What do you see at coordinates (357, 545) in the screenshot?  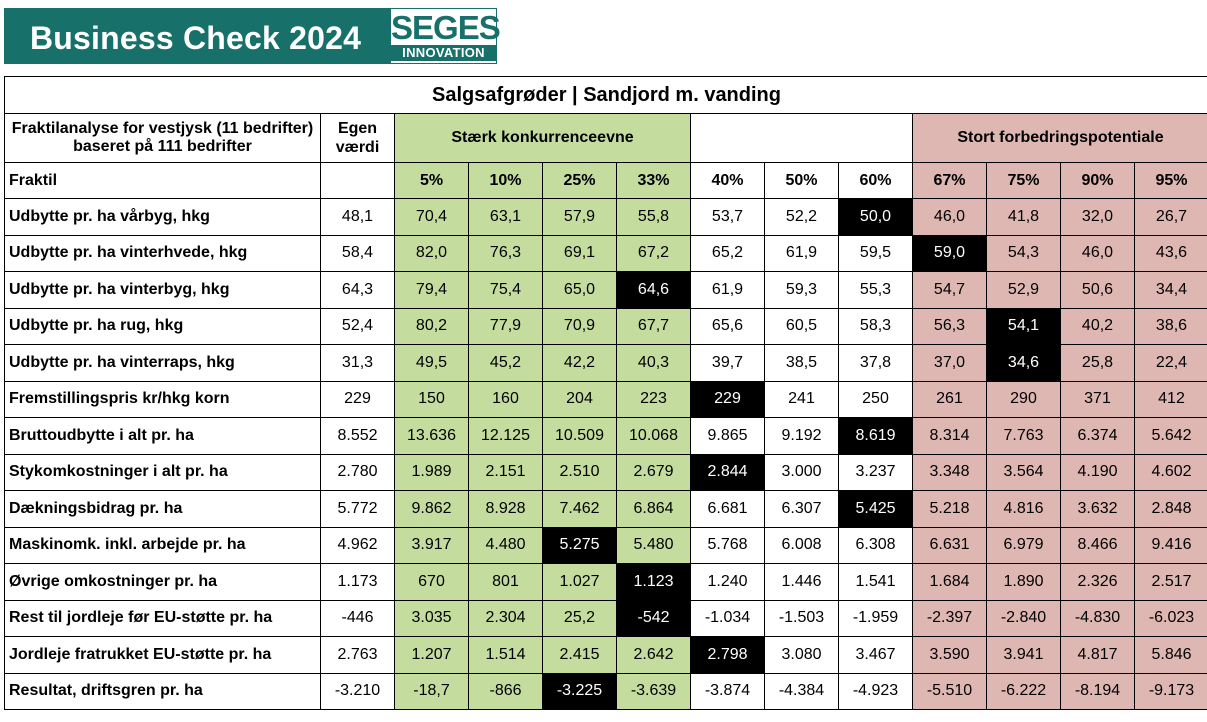 I see `egen-value: 4.962` at bounding box center [357, 545].